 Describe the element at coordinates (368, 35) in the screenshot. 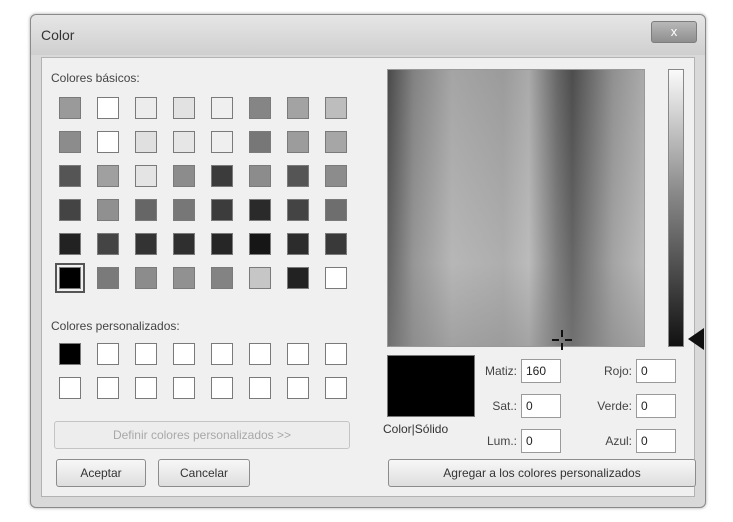

I see `title-bar: Color x` at that location.